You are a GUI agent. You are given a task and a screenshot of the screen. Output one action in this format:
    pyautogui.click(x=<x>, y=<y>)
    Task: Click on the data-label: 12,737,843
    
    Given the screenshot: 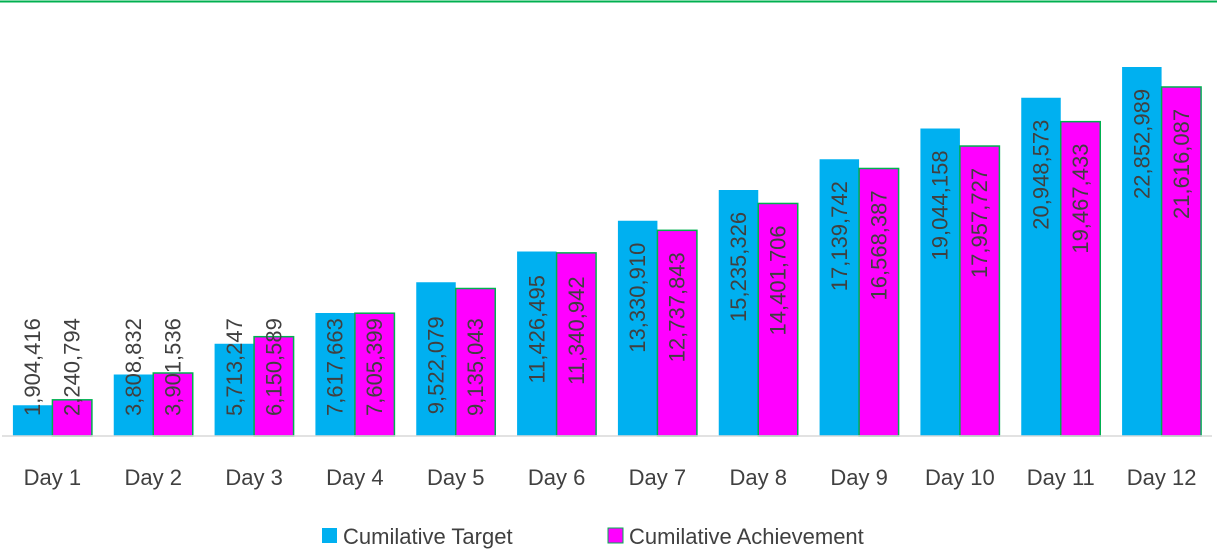 What is the action you would take?
    pyautogui.click(x=677, y=307)
    